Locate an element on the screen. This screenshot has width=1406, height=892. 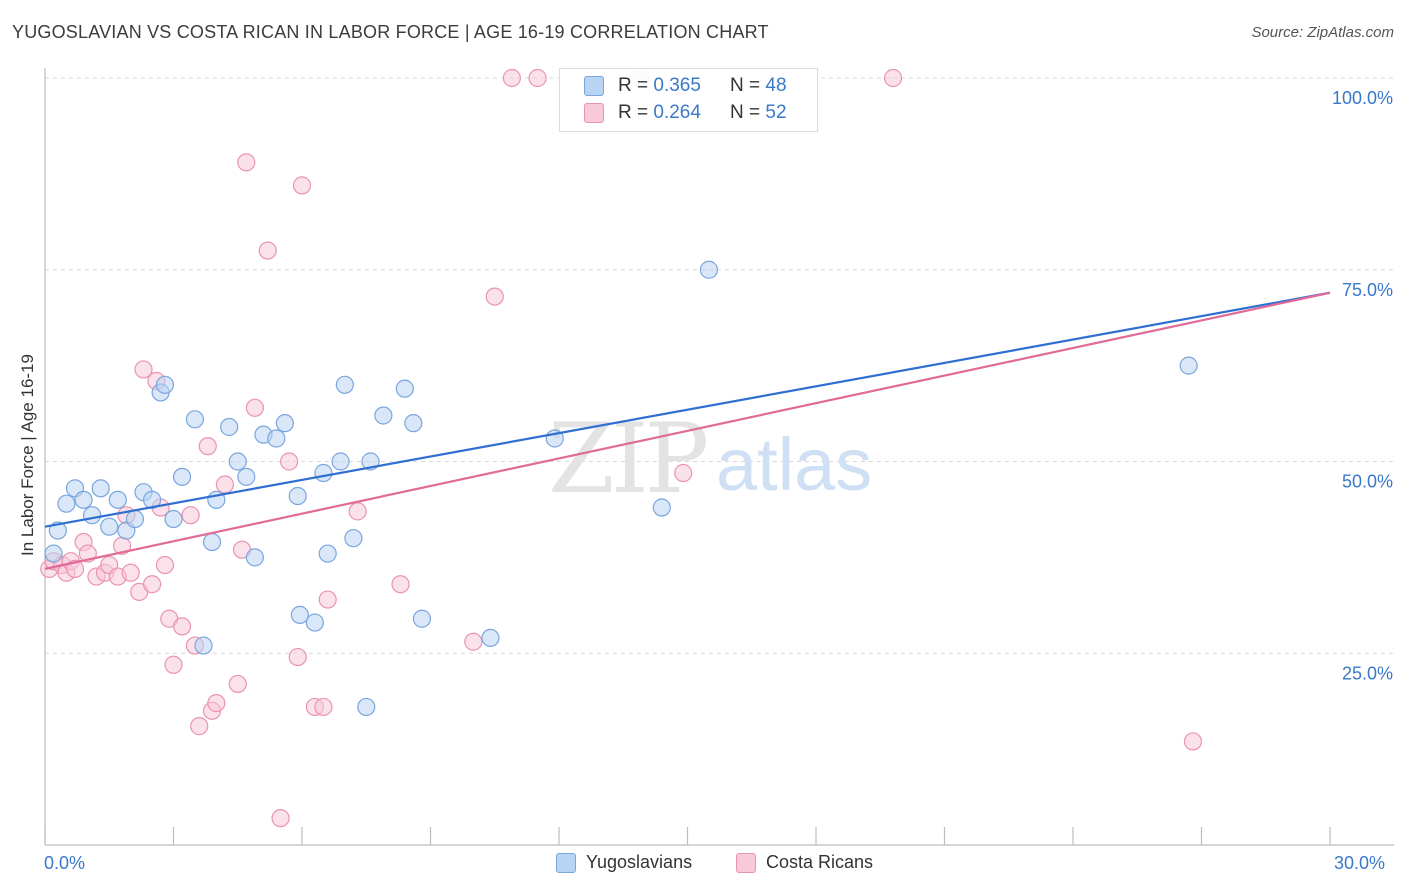
y-tick-label: 50.0% is located at coordinates (1367, 482).